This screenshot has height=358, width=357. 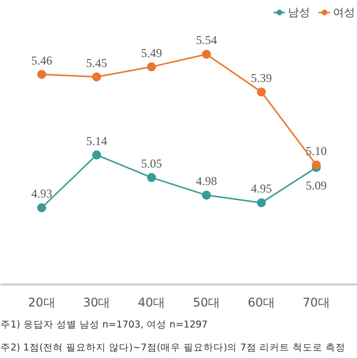 What do you see at coordinates (152, 303) in the screenshot?
I see `x-tick-label: 40대` at bounding box center [152, 303].